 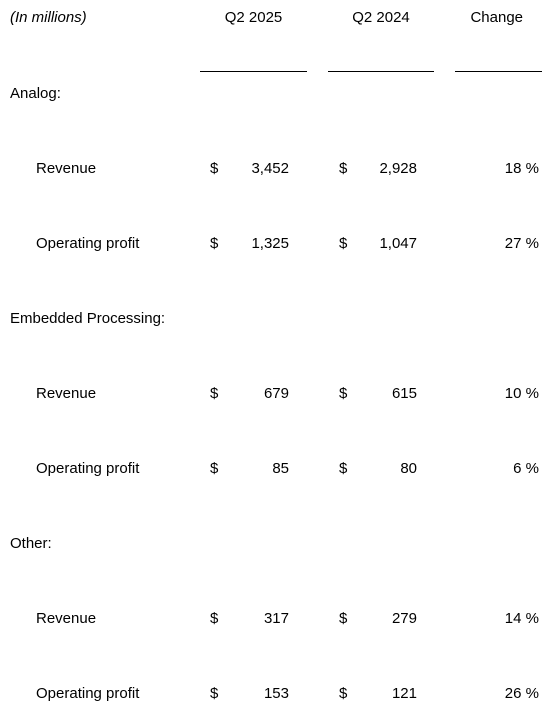 I want to click on column-header-change-label: Change, so click(x=496, y=17).